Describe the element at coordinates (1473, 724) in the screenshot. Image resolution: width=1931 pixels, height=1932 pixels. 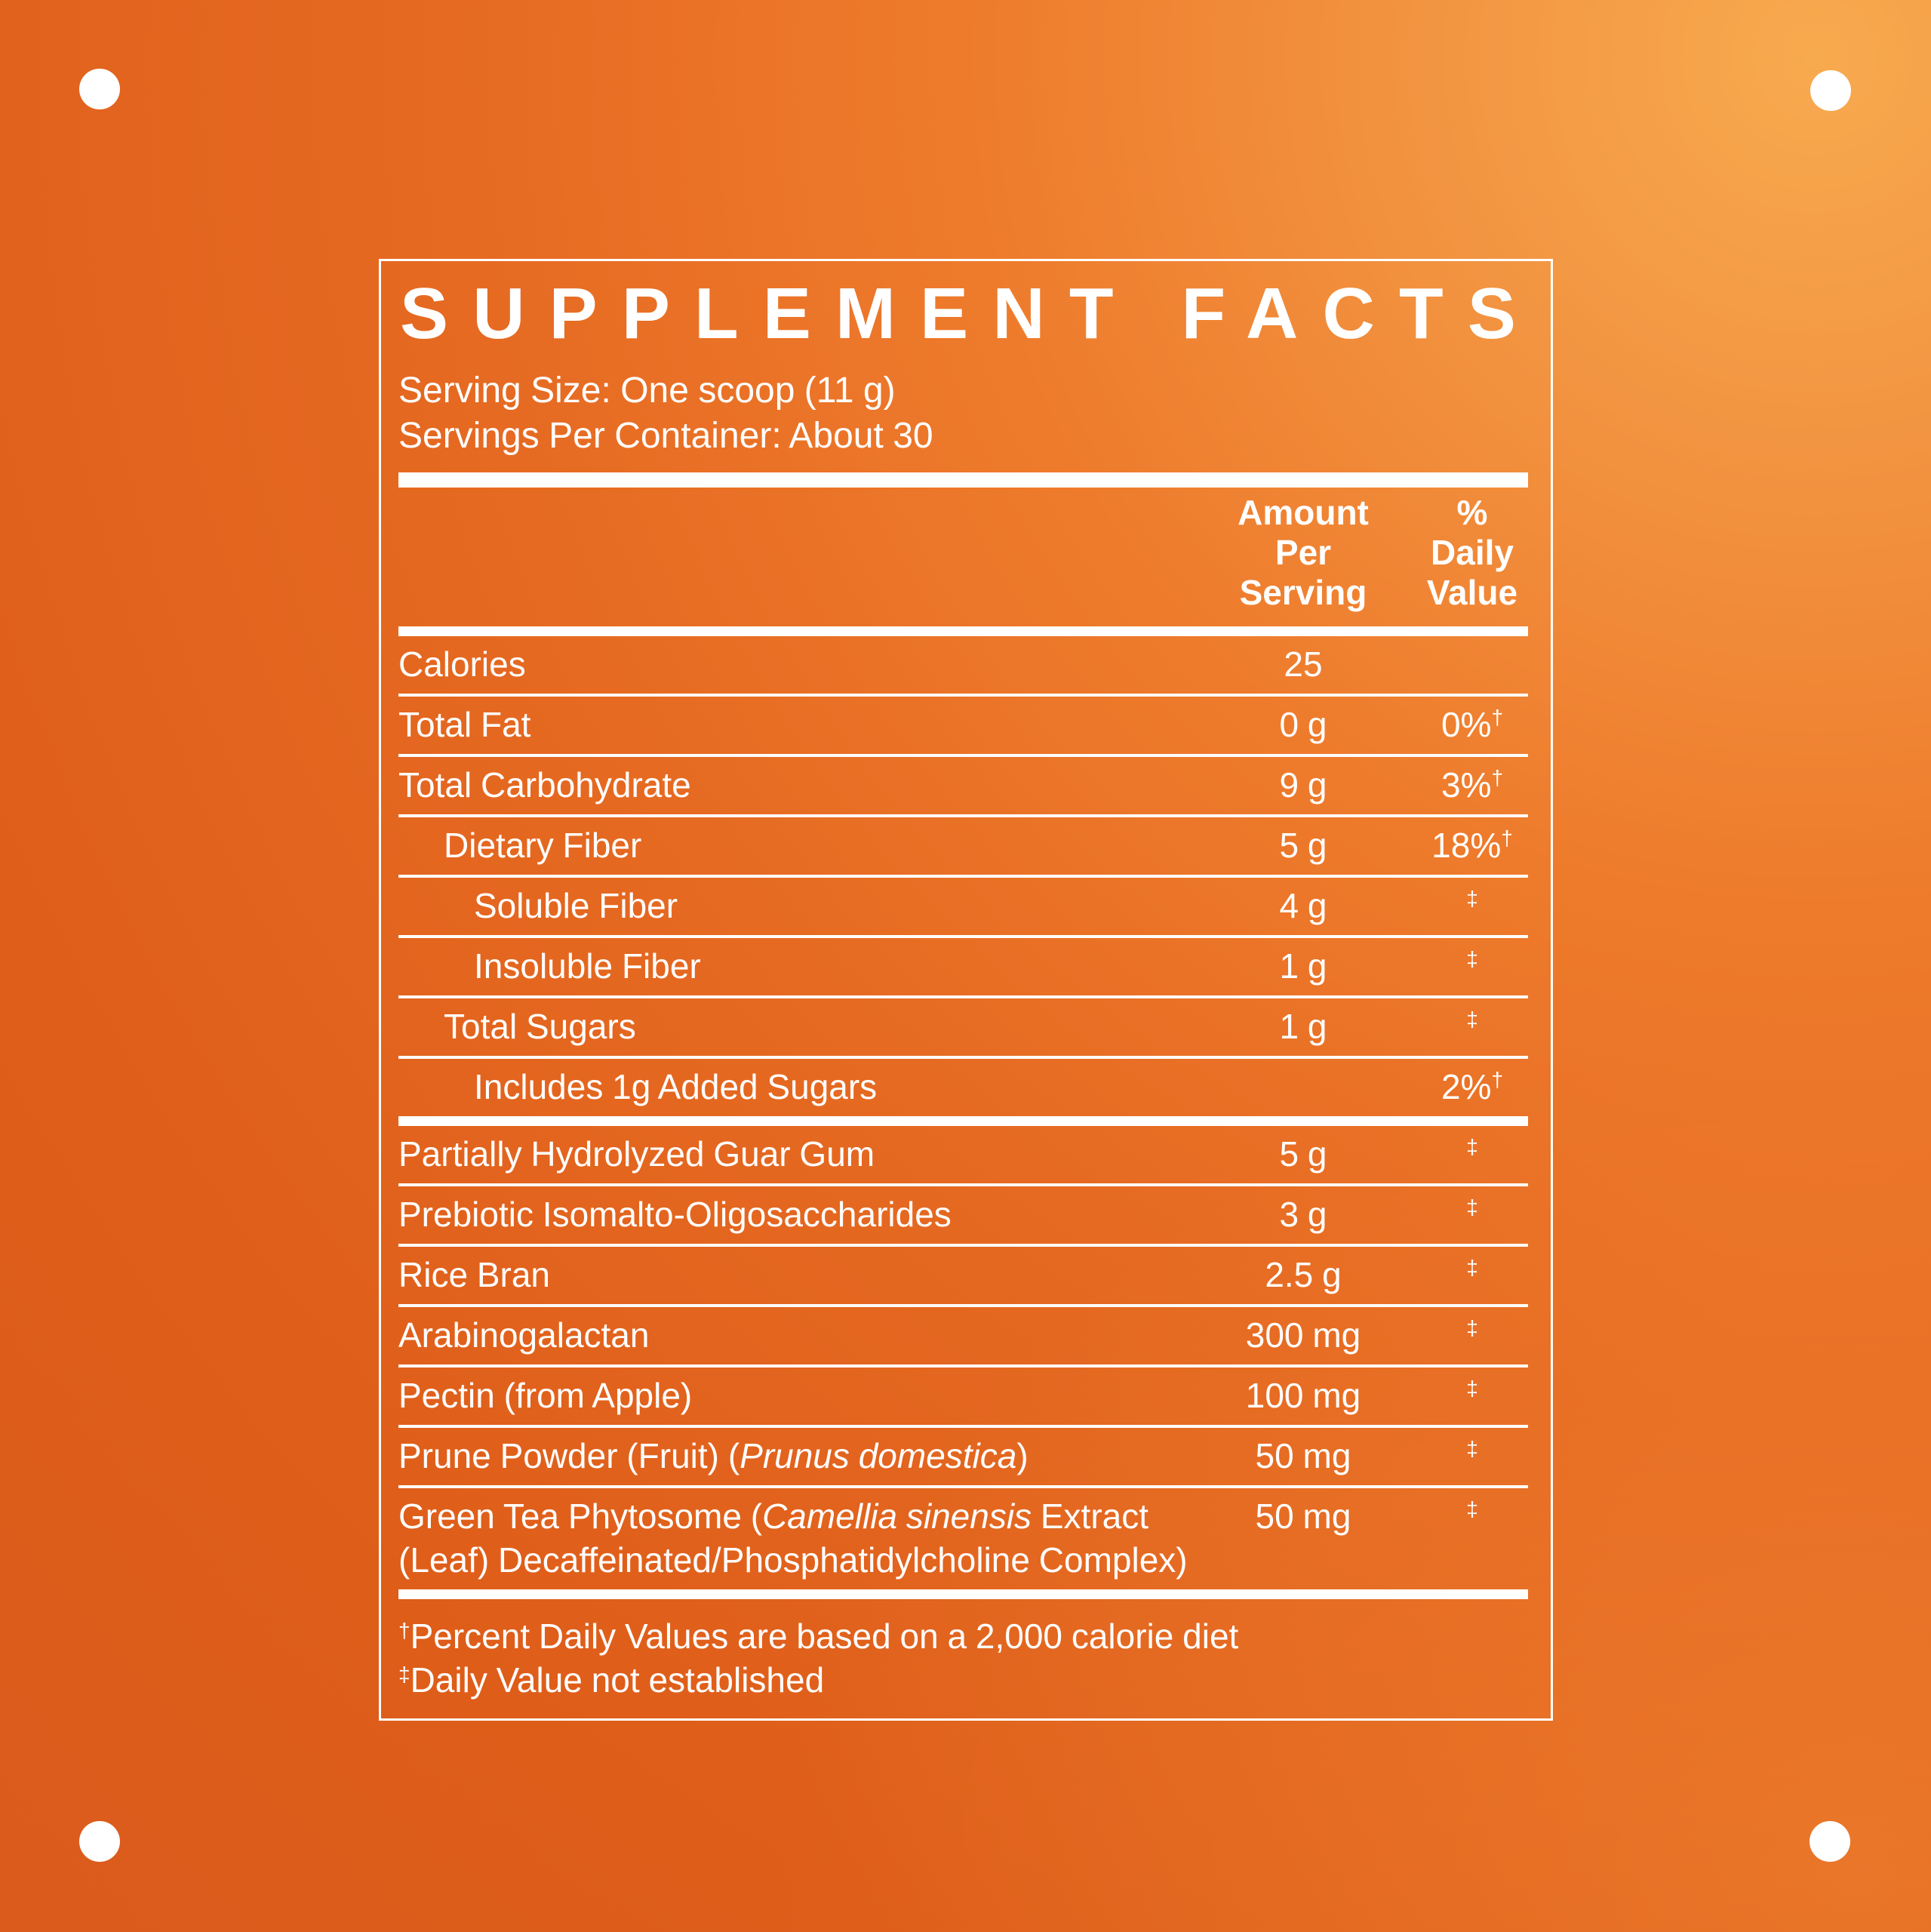
I see `daily-value-cell: 0%†` at that location.